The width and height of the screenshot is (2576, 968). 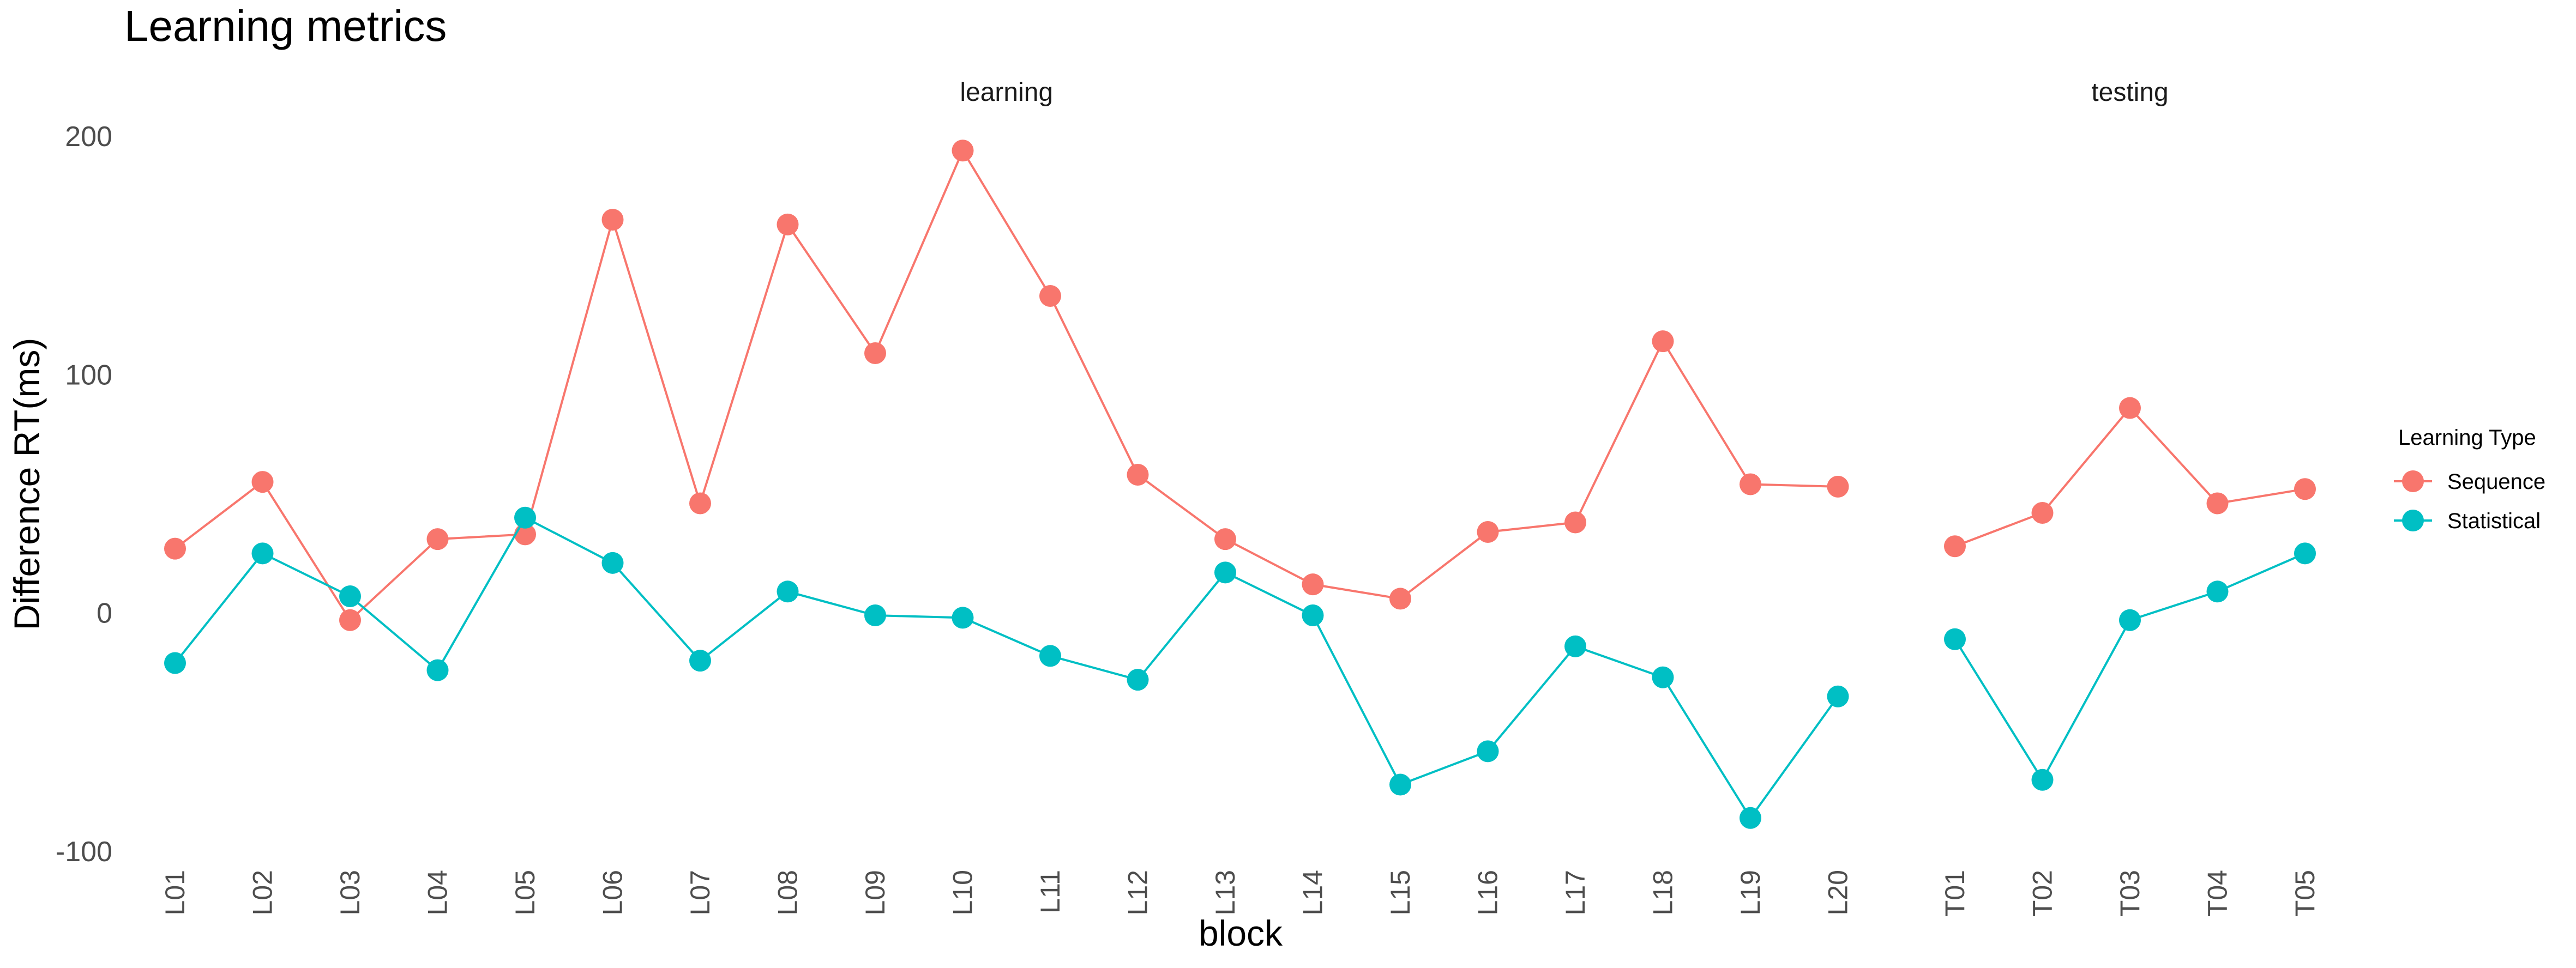 I want to click on x-tick-label: L14, so click(x=1313, y=892).